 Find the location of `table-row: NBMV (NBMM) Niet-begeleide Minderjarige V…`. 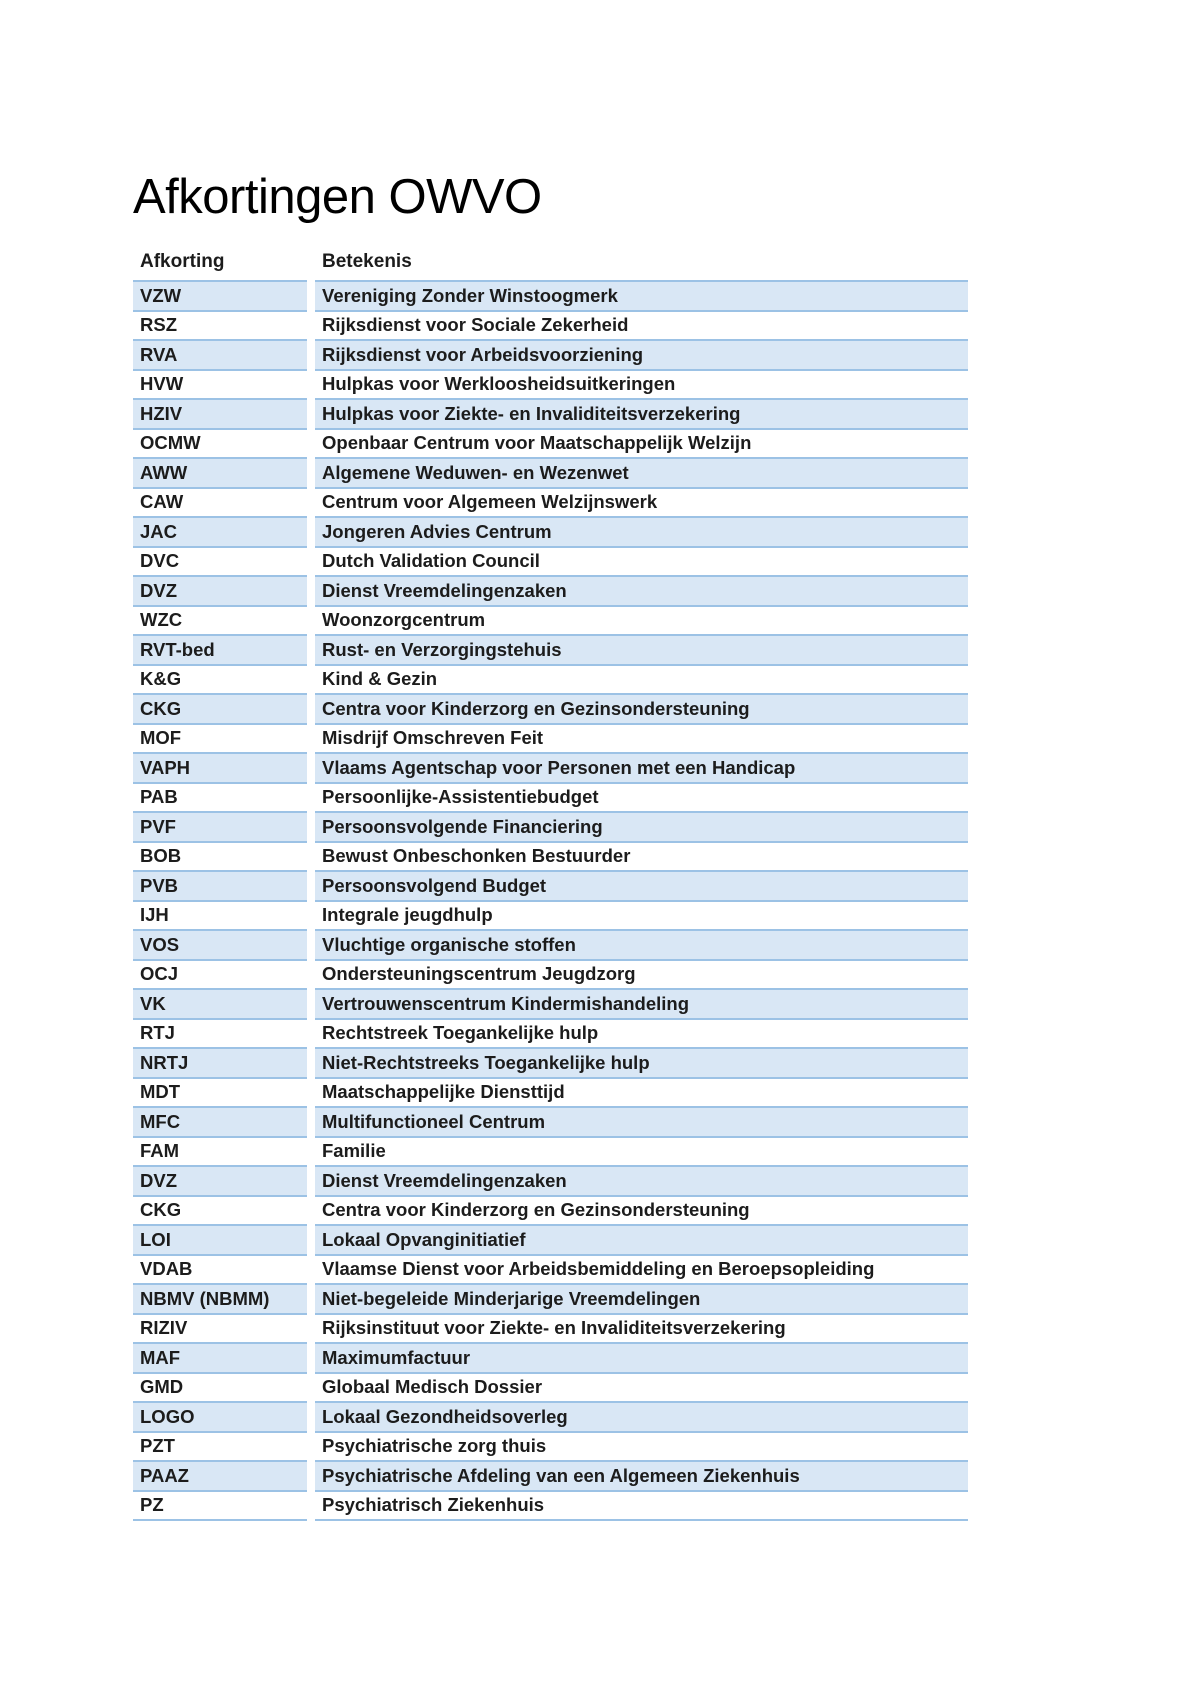

table-row: NBMV (NBMM) Niet-begeleide Minderjarige V… is located at coordinates (550, 1298).